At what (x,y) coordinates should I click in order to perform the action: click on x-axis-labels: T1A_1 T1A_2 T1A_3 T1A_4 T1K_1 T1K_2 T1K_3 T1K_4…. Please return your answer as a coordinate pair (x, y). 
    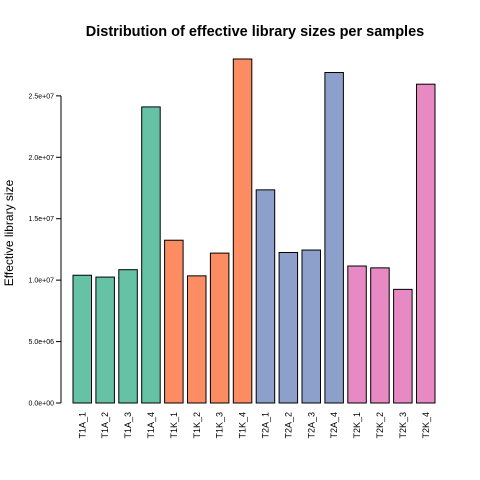
    Looking at the image, I should click on (254, 425).